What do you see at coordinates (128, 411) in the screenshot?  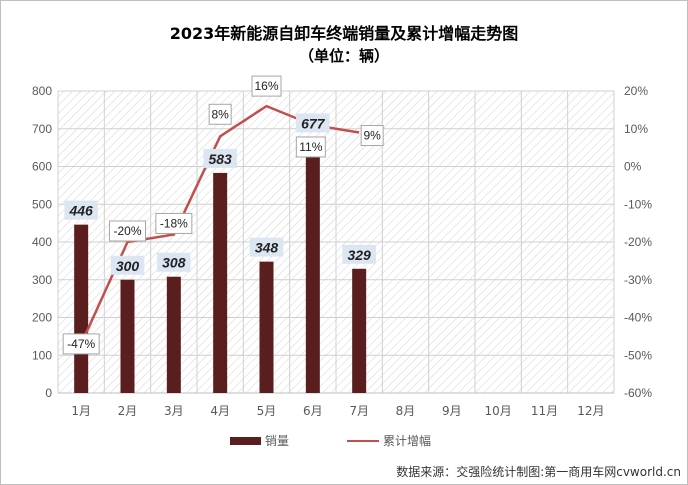 I see `x-tick-label: 2月` at bounding box center [128, 411].